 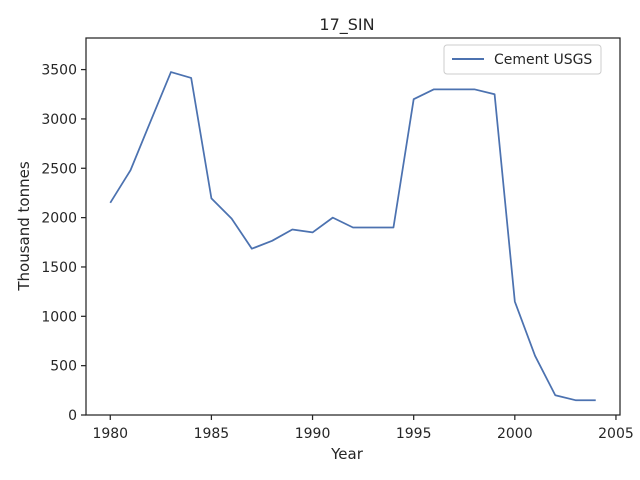 What do you see at coordinates (616, 434) in the screenshot?
I see `x-tick-label: 2005` at bounding box center [616, 434].